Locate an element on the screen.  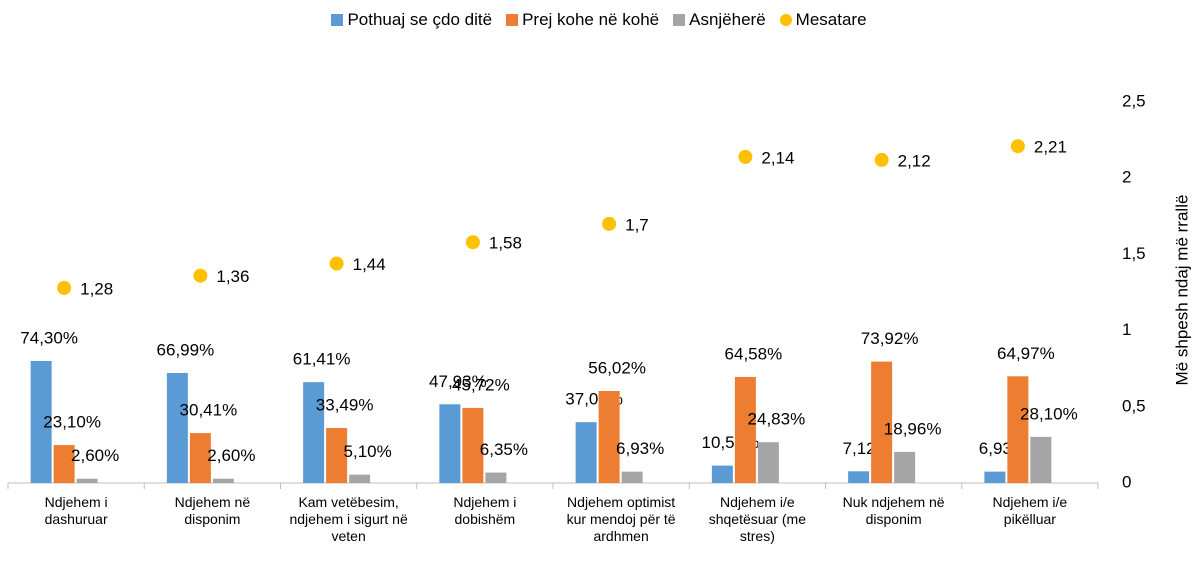
data-label: 1,36 is located at coordinates (232, 276).